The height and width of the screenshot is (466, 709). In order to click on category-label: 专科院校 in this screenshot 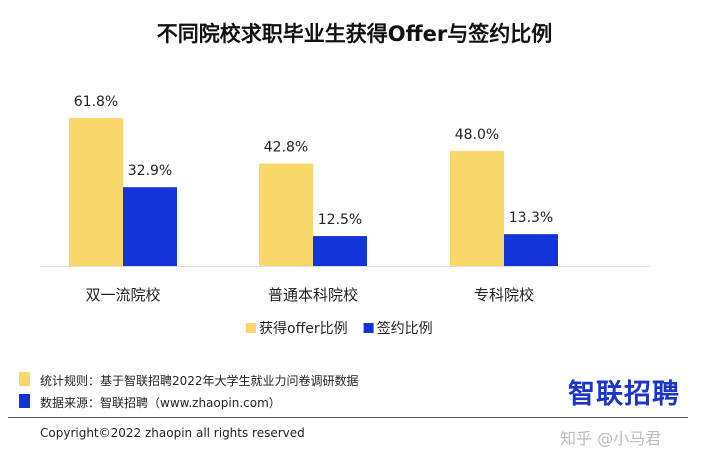, I will do `click(504, 295)`.